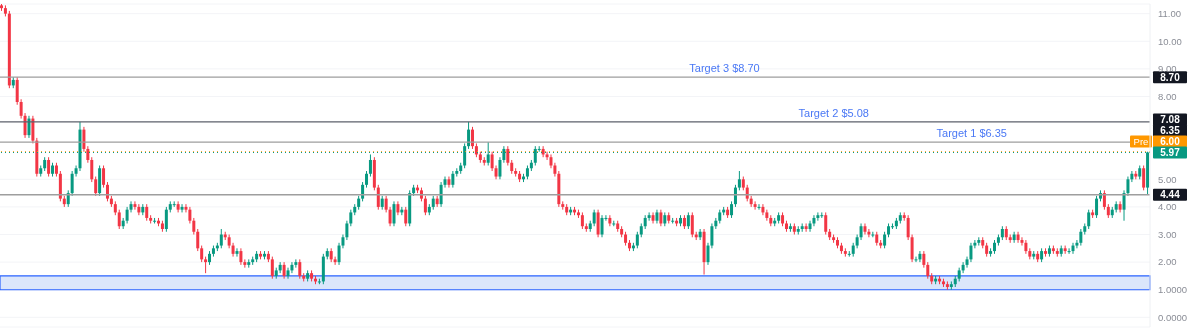 Image resolution: width=1200 pixels, height=333 pixels. What do you see at coordinates (1170, 131) in the screenshot?
I see `ref-line-label: 6.35` at bounding box center [1170, 131].